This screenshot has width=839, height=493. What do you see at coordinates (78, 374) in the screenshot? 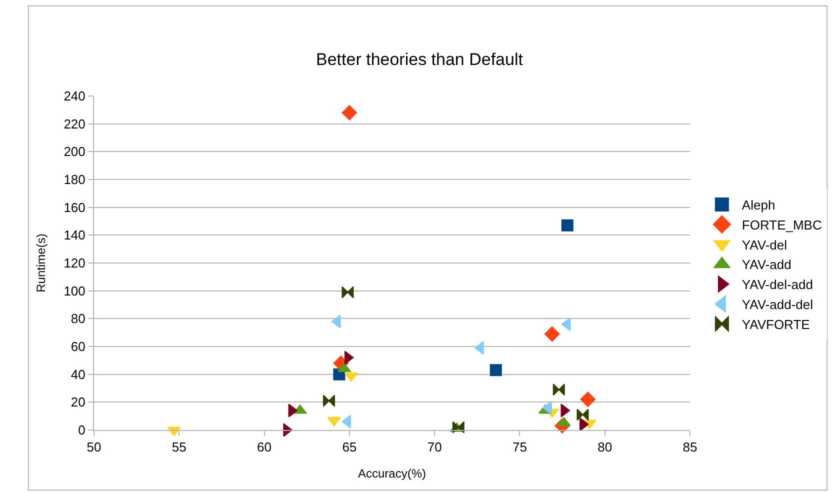
I see `y-tick-label: 40` at bounding box center [78, 374].